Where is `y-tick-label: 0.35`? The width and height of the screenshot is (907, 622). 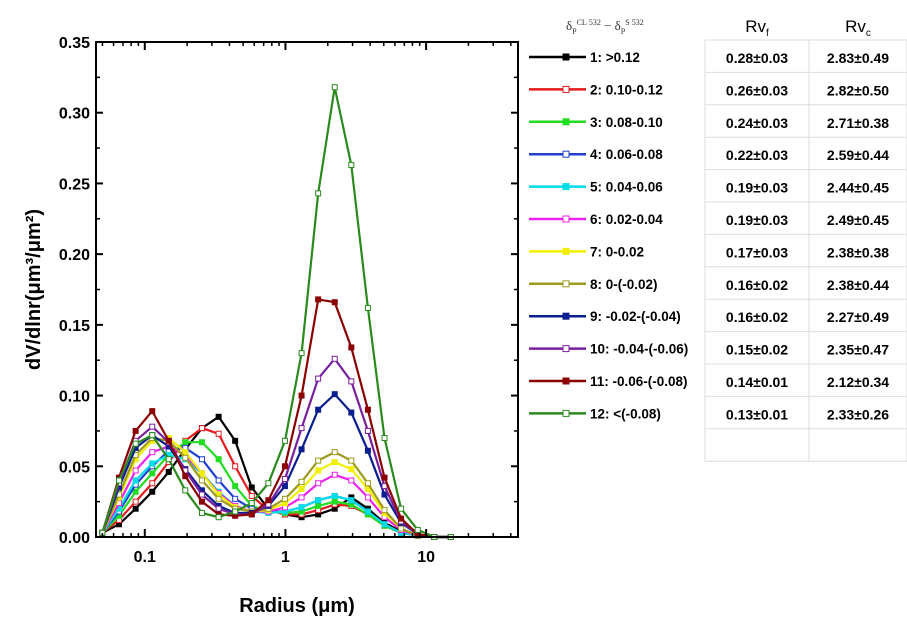 y-tick-label: 0.35 is located at coordinates (74, 43).